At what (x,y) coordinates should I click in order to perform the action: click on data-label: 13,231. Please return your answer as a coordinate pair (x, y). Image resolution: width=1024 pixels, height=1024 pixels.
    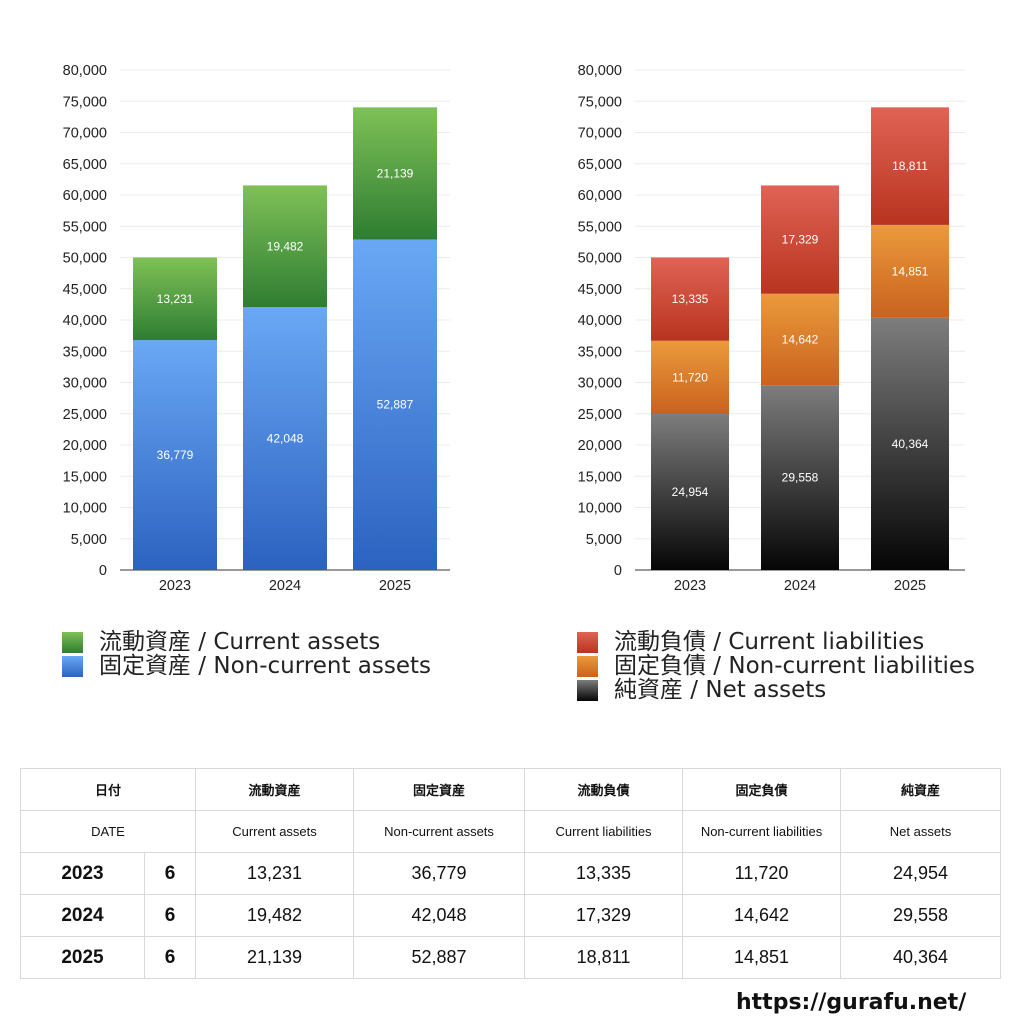
    Looking at the image, I should click on (175, 299).